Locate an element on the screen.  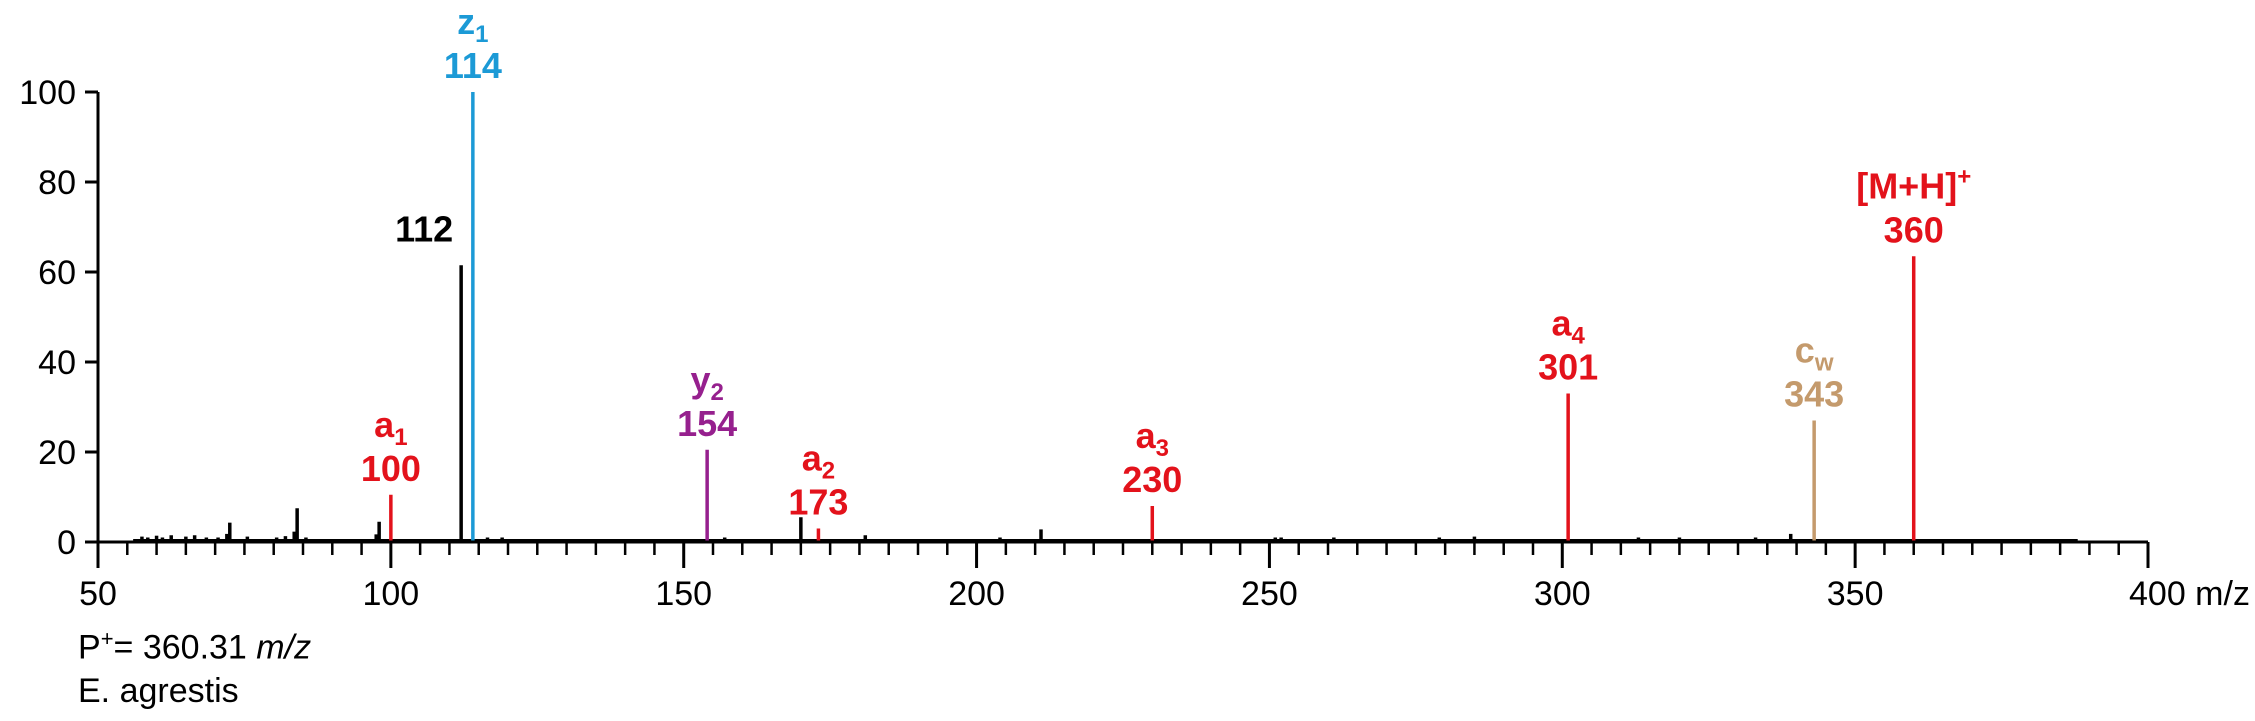
peak-mass-label-173: 173 is located at coordinates (818, 502).